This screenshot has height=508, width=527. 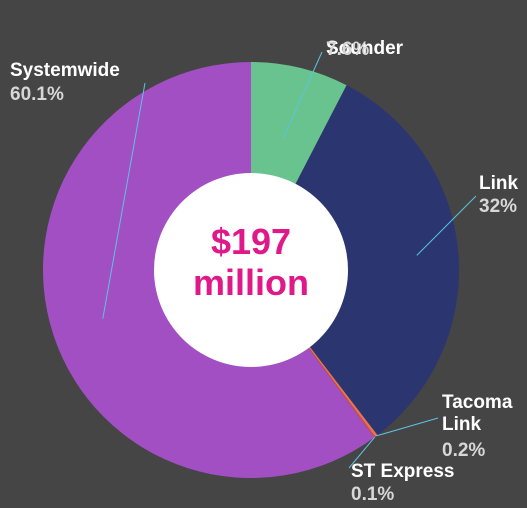 What do you see at coordinates (407, 427) in the screenshot?
I see `leader-tacoma-link` at bounding box center [407, 427].